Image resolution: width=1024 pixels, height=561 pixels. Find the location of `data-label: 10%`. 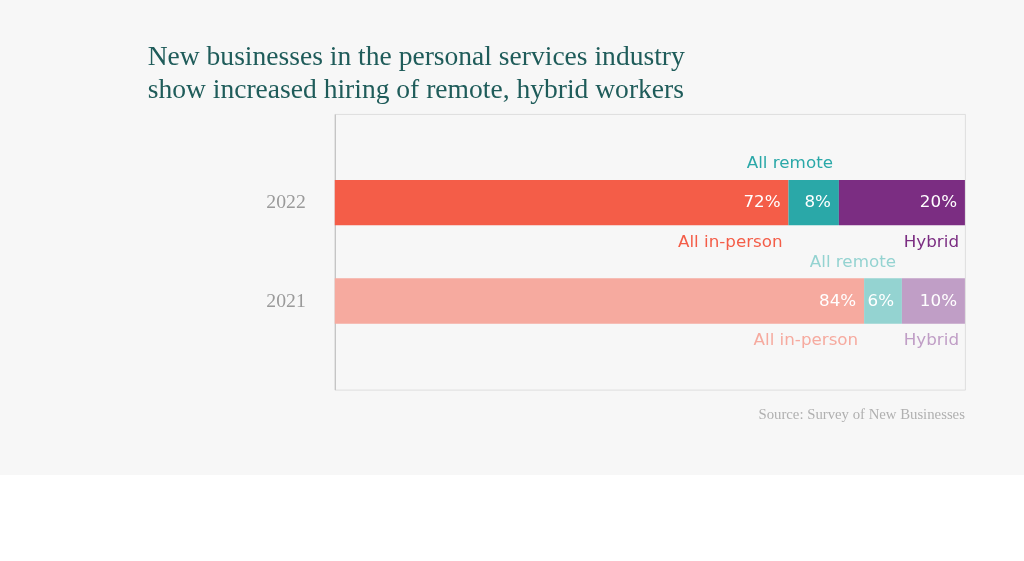

data-label: 10% is located at coordinates (938, 299).